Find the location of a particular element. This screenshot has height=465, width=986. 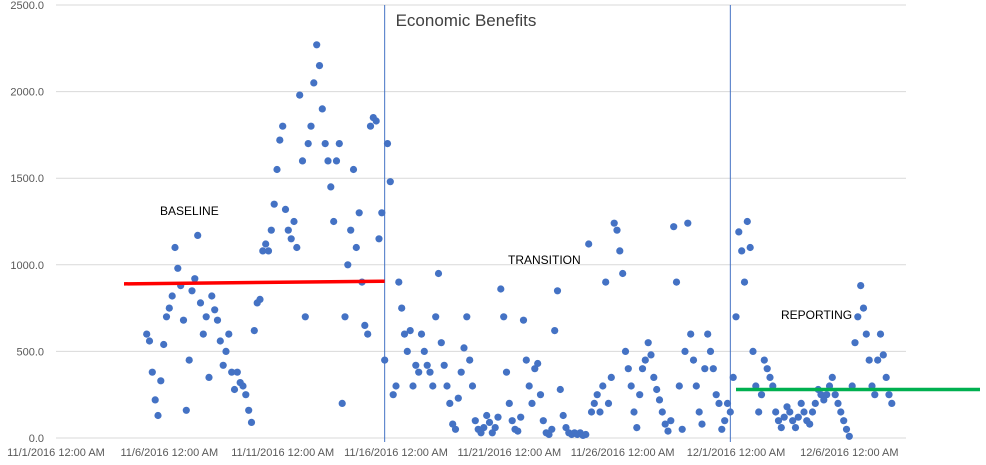

chart-title: Economic Benefits is located at coordinates (466, 20).